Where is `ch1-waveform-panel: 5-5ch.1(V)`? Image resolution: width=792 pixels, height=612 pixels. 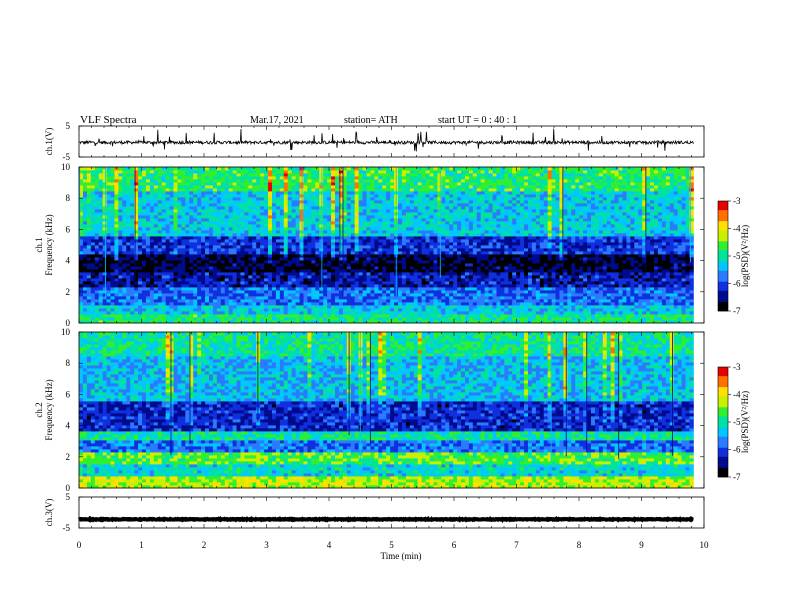 ch1-waveform-panel: 5-5ch.1(V) is located at coordinates (374, 141).